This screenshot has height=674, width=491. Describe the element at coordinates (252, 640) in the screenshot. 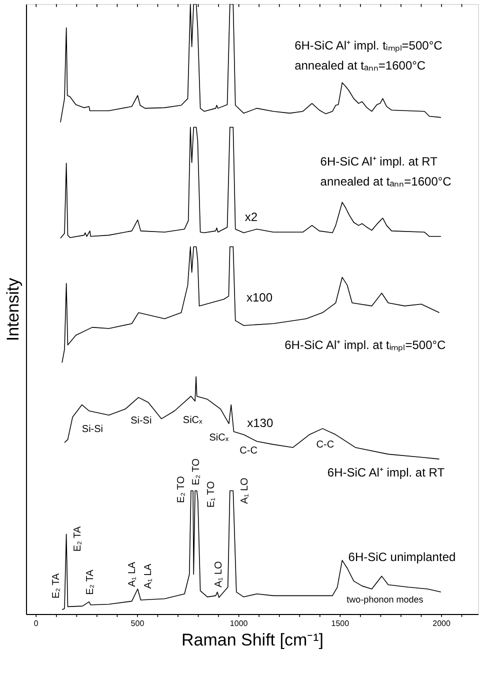

I see `x-axis-title: Raman Shift [cm⁻¹]` at that location.